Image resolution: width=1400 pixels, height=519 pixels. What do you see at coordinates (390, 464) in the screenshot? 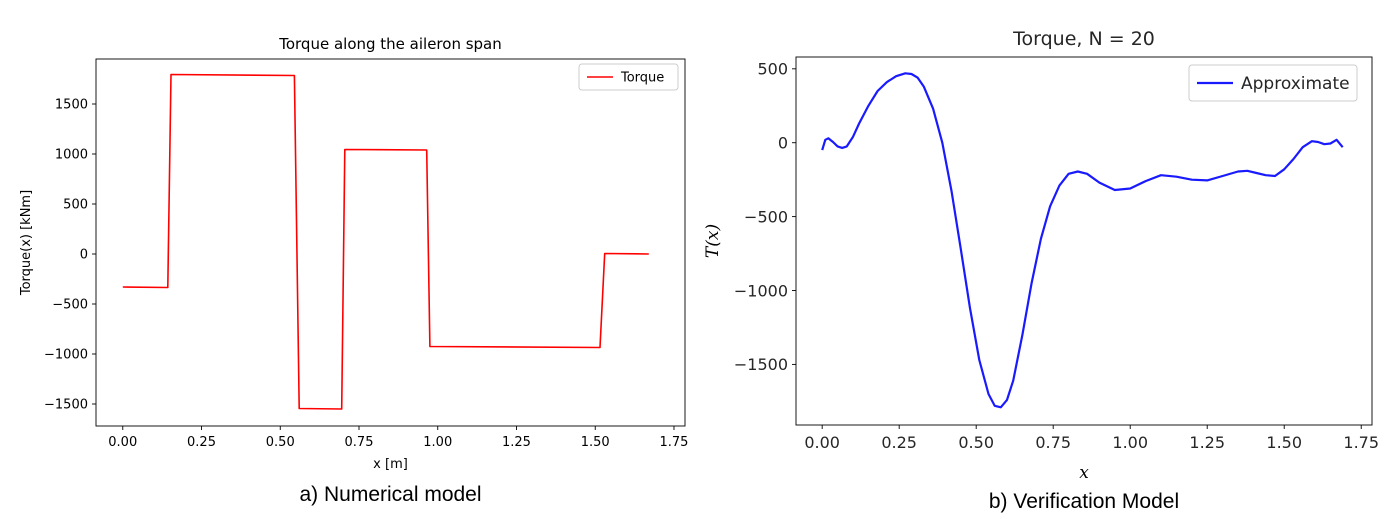
I see `x-axis-label: x [m]` at bounding box center [390, 464].